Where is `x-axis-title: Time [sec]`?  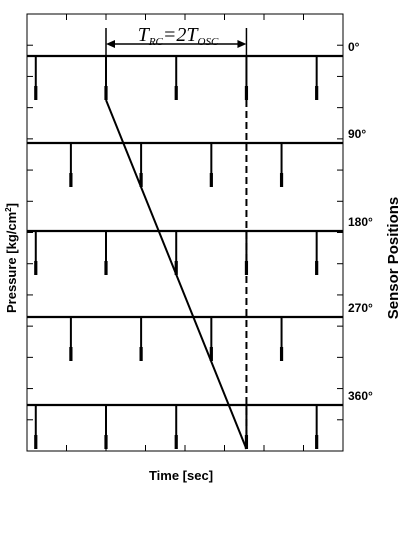 x-axis-title: Time [sec] is located at coordinates (181, 475).